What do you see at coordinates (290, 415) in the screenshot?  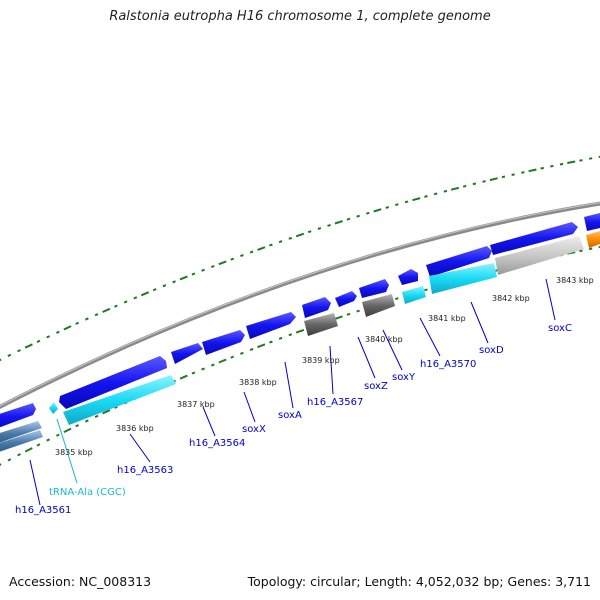 I see `feature-label-soxA: soxA` at bounding box center [290, 415].